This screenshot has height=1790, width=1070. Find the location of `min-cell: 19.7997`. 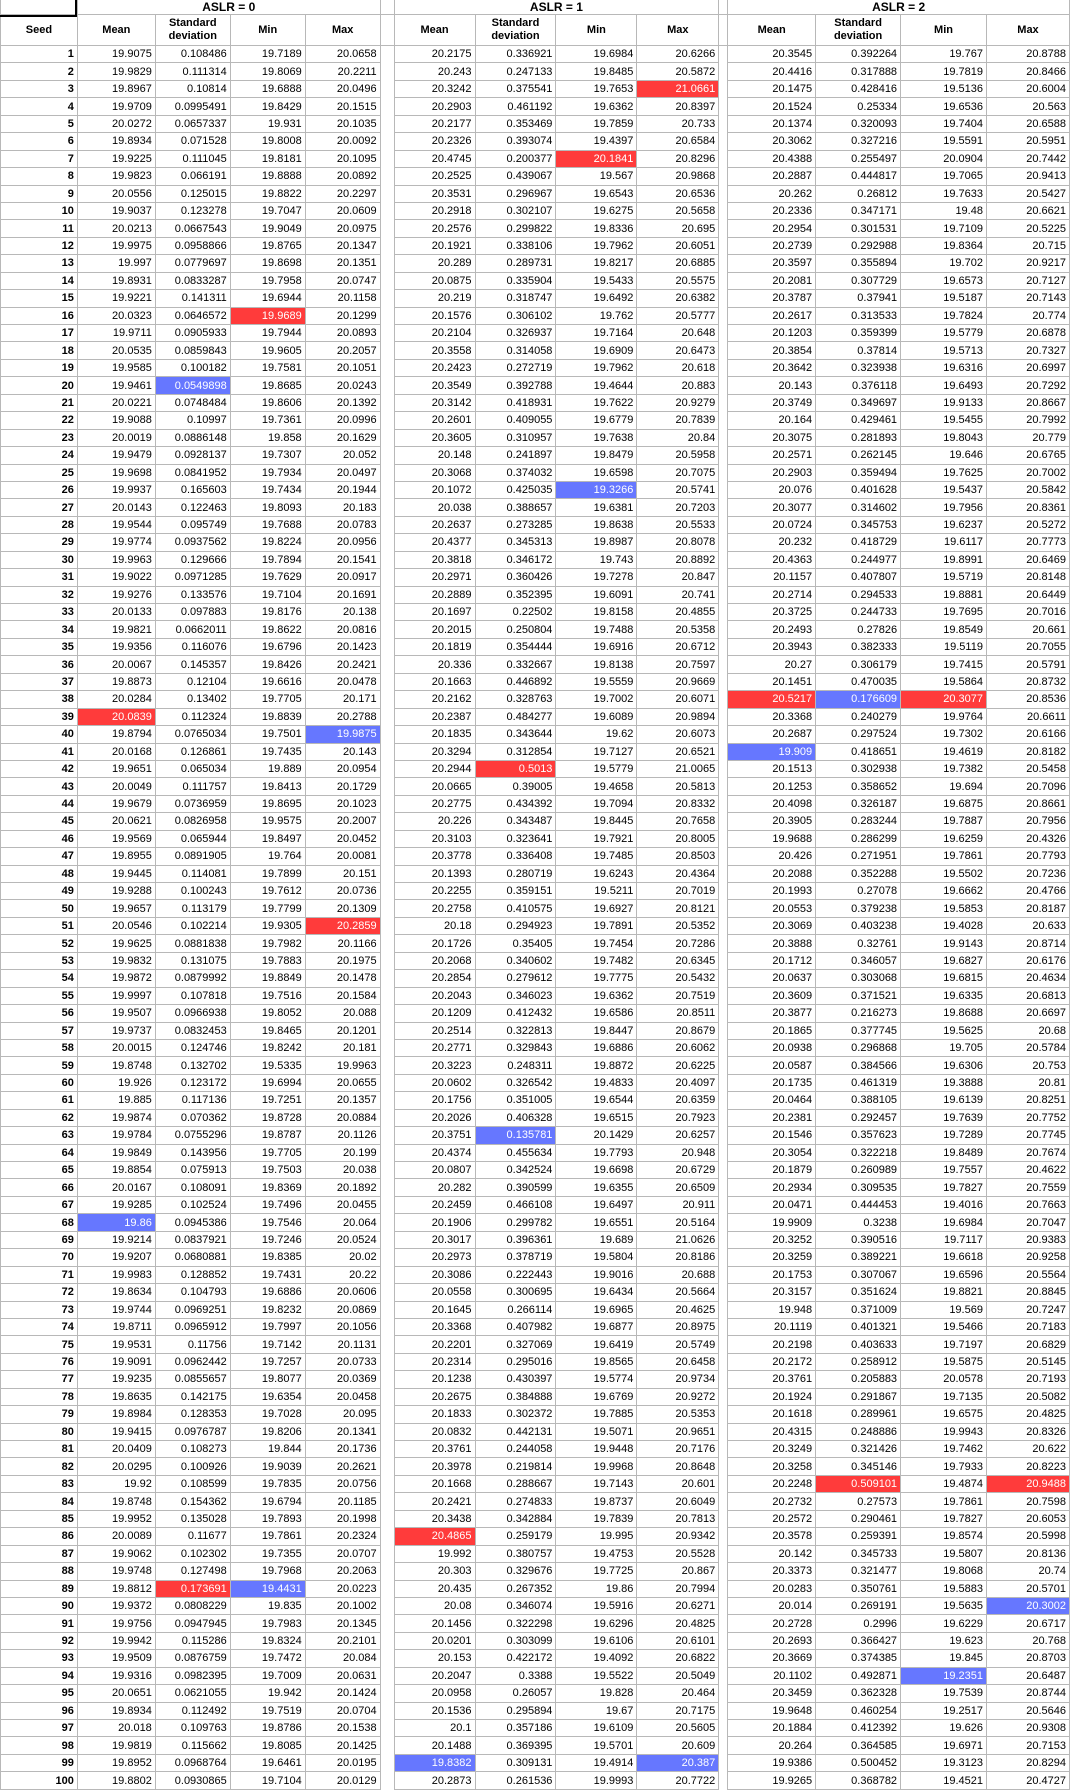

min-cell: 19.7997 is located at coordinates (267, 1327).